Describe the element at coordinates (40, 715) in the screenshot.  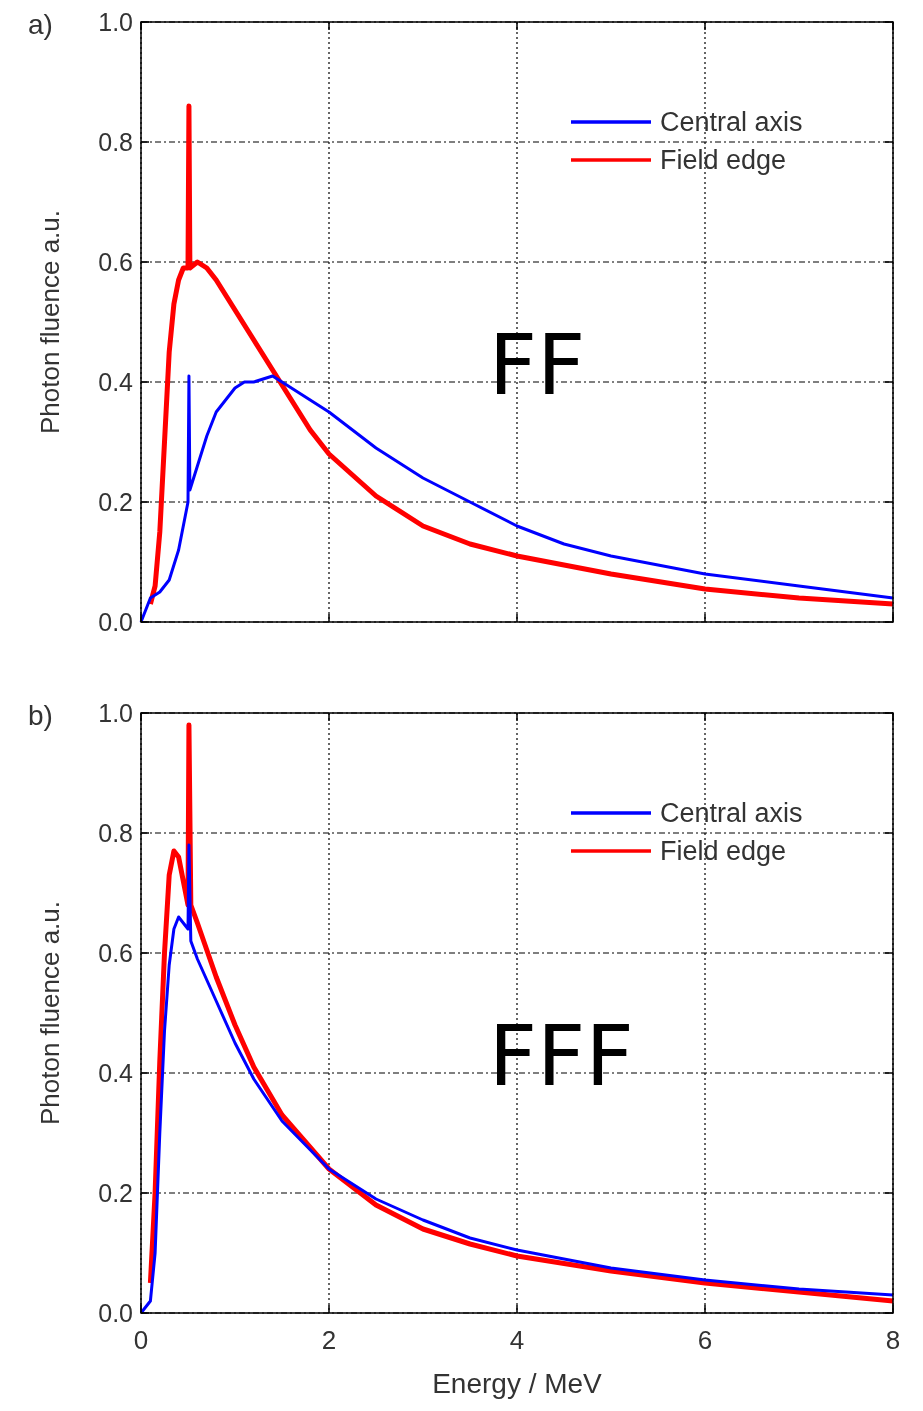
I see `text: b)` at that location.